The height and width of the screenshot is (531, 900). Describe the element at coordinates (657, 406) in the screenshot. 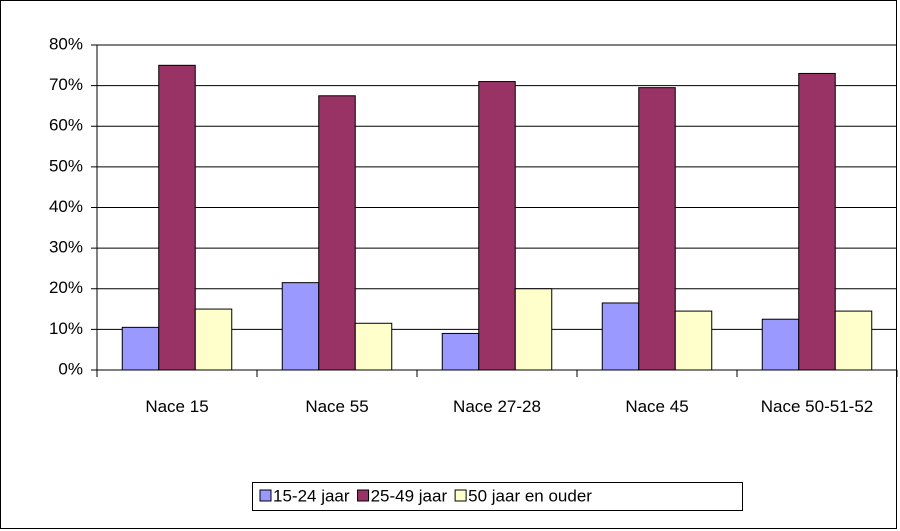

I see `x-tick-label: Nace 45` at that location.